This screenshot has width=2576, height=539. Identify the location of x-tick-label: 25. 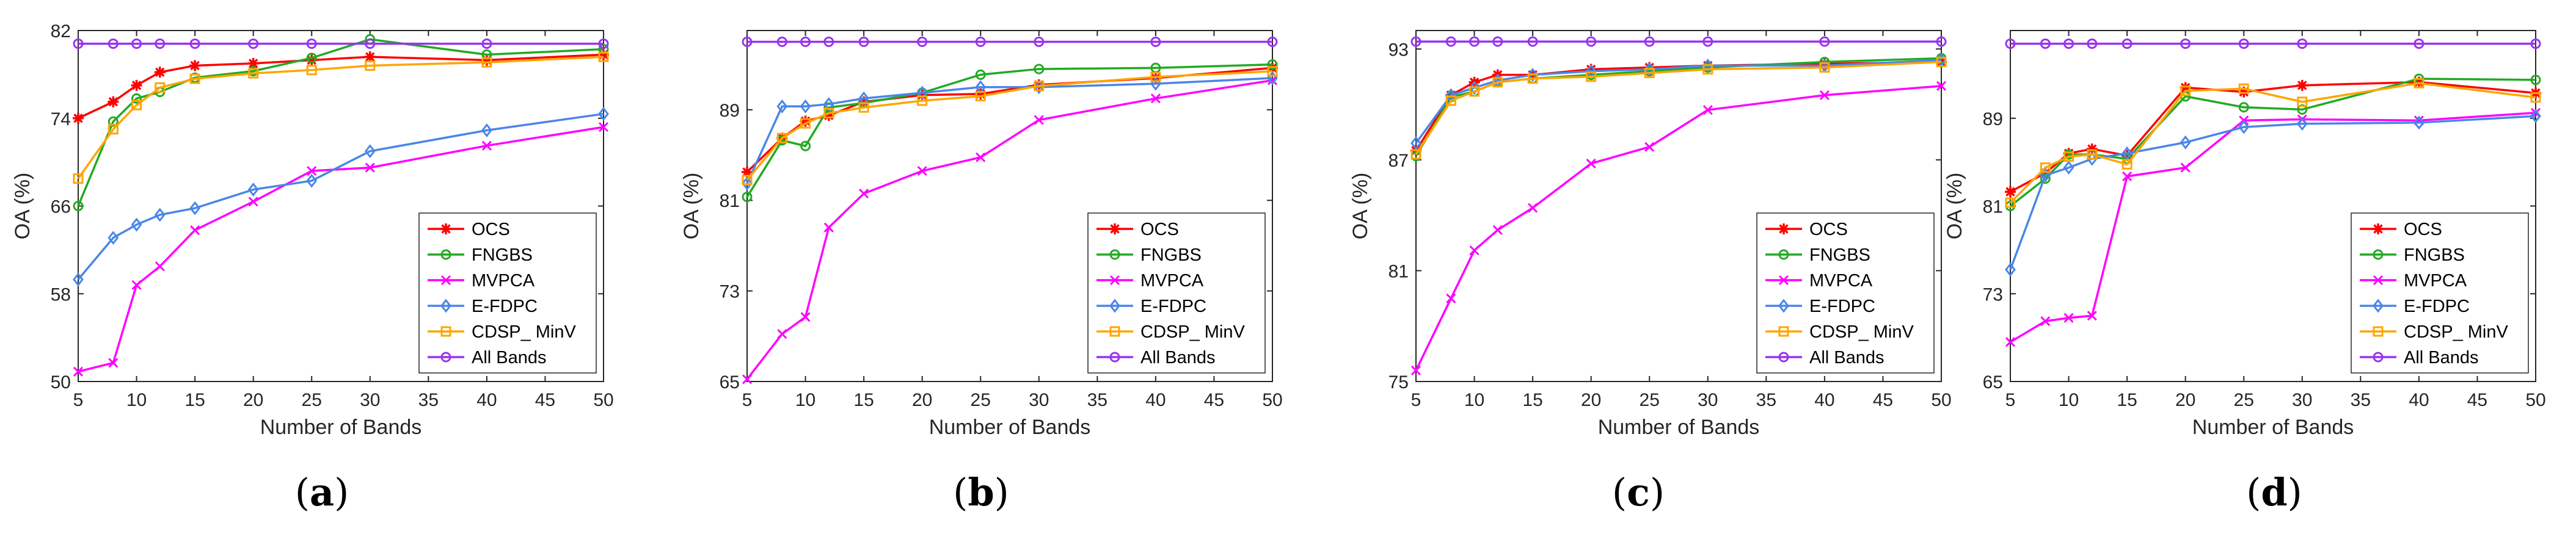
(981, 400).